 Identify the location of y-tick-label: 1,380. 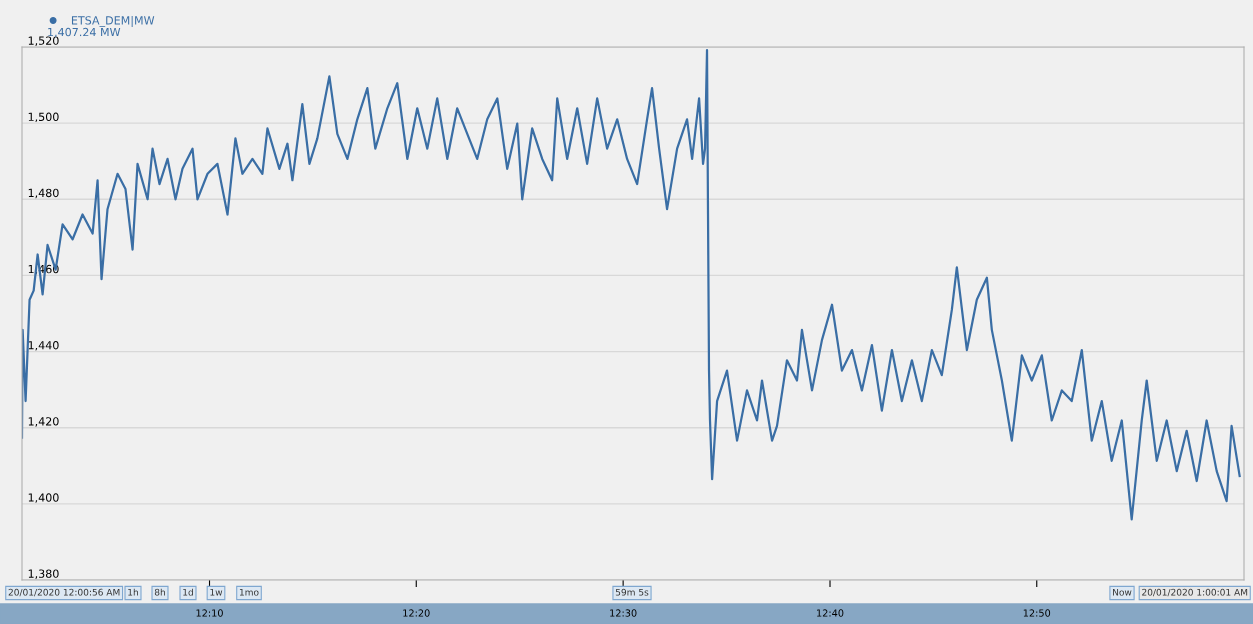
(43, 574).